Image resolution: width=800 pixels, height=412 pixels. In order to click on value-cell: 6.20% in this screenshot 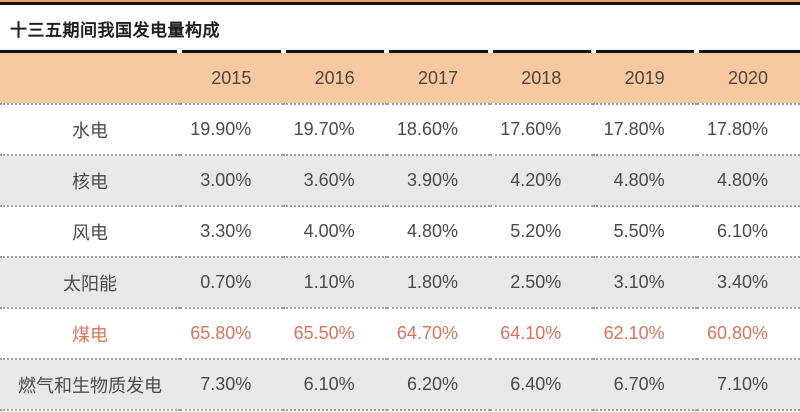, I will do `click(438, 385)`.